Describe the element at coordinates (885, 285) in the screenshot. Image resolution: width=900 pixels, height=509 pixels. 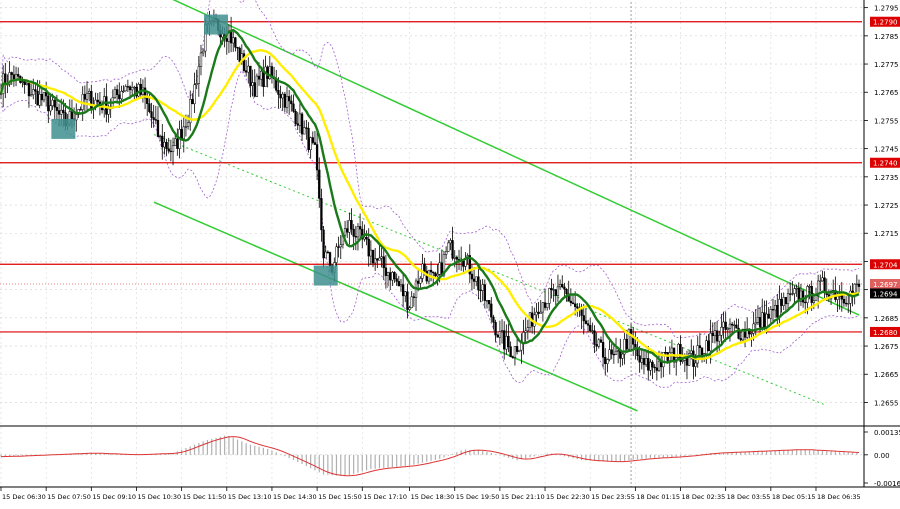
I see `bid-price-label: 1.2697` at that location.